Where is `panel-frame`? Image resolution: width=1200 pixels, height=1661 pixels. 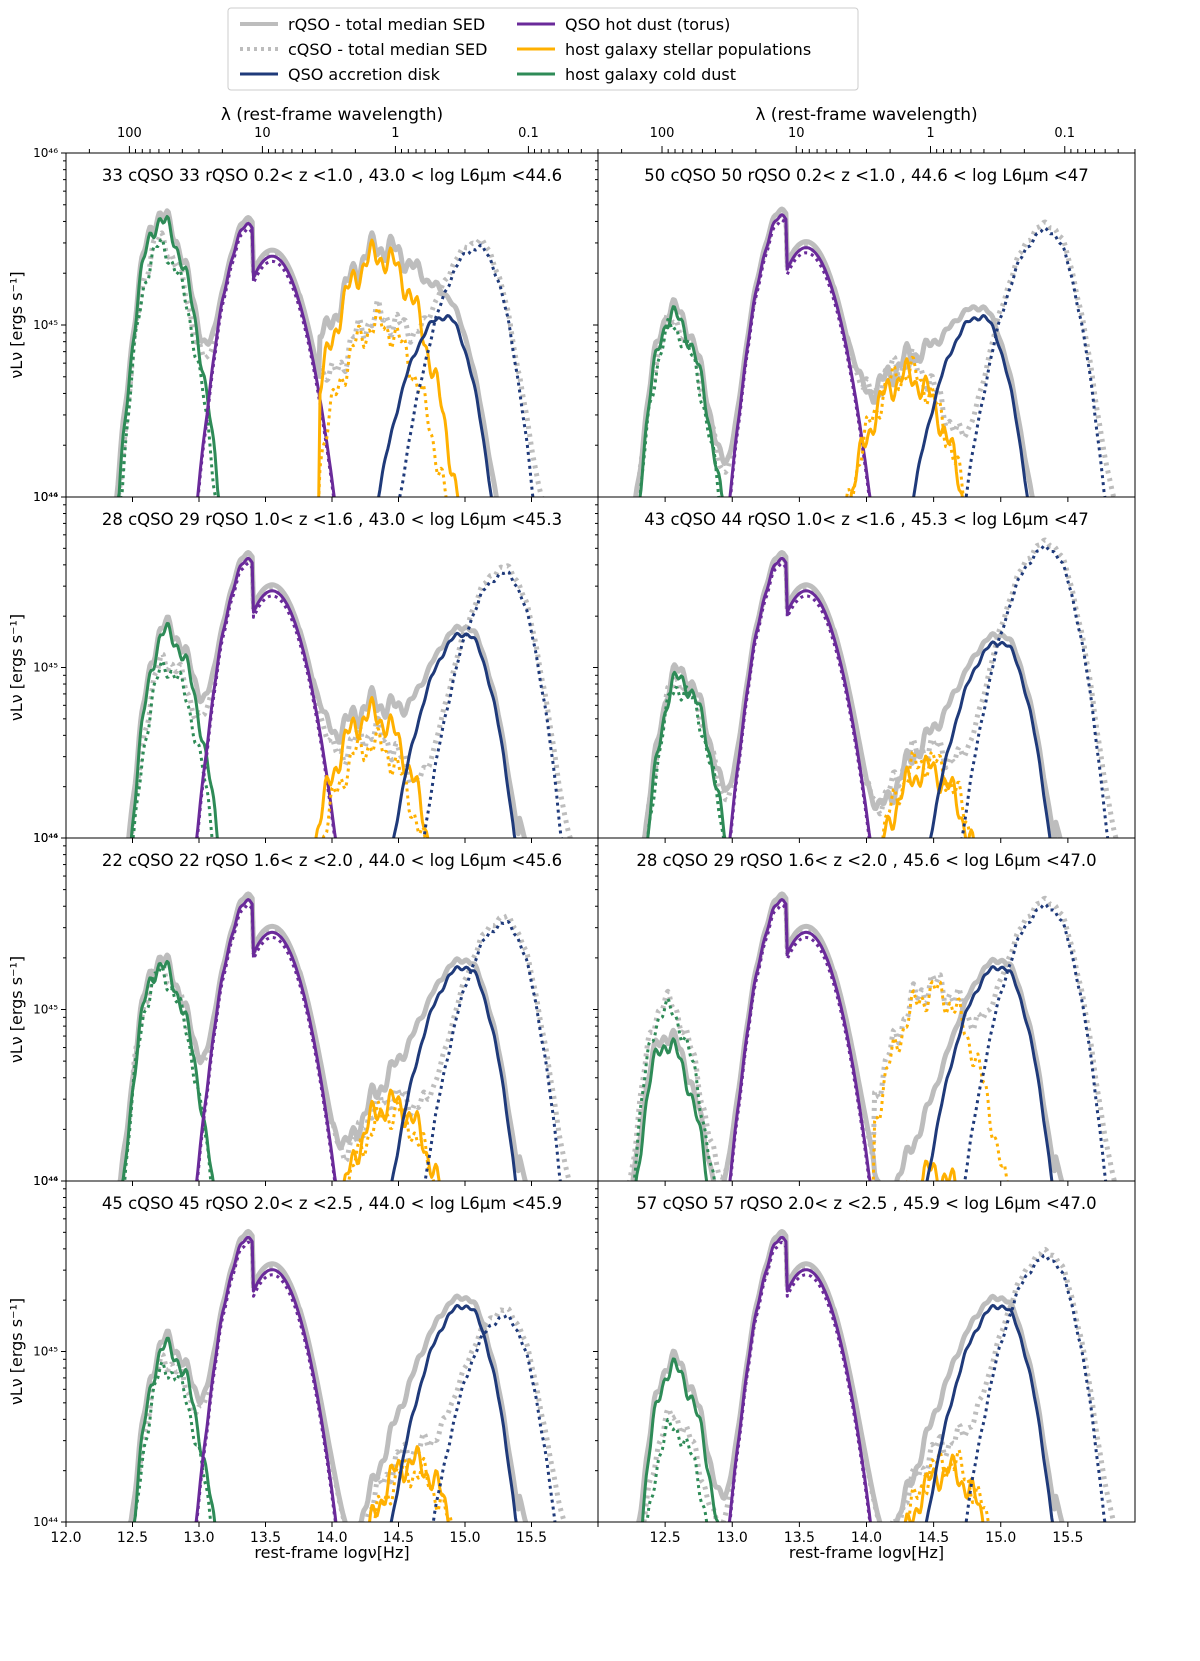
panel-frame is located at coordinates (332, 1009).